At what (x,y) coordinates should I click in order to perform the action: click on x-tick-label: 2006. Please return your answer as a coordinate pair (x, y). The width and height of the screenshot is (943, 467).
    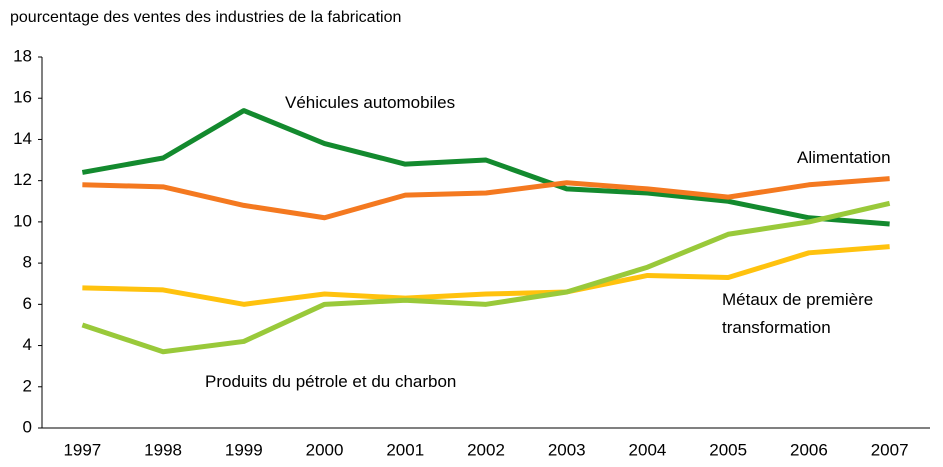
    Looking at the image, I should click on (809, 449).